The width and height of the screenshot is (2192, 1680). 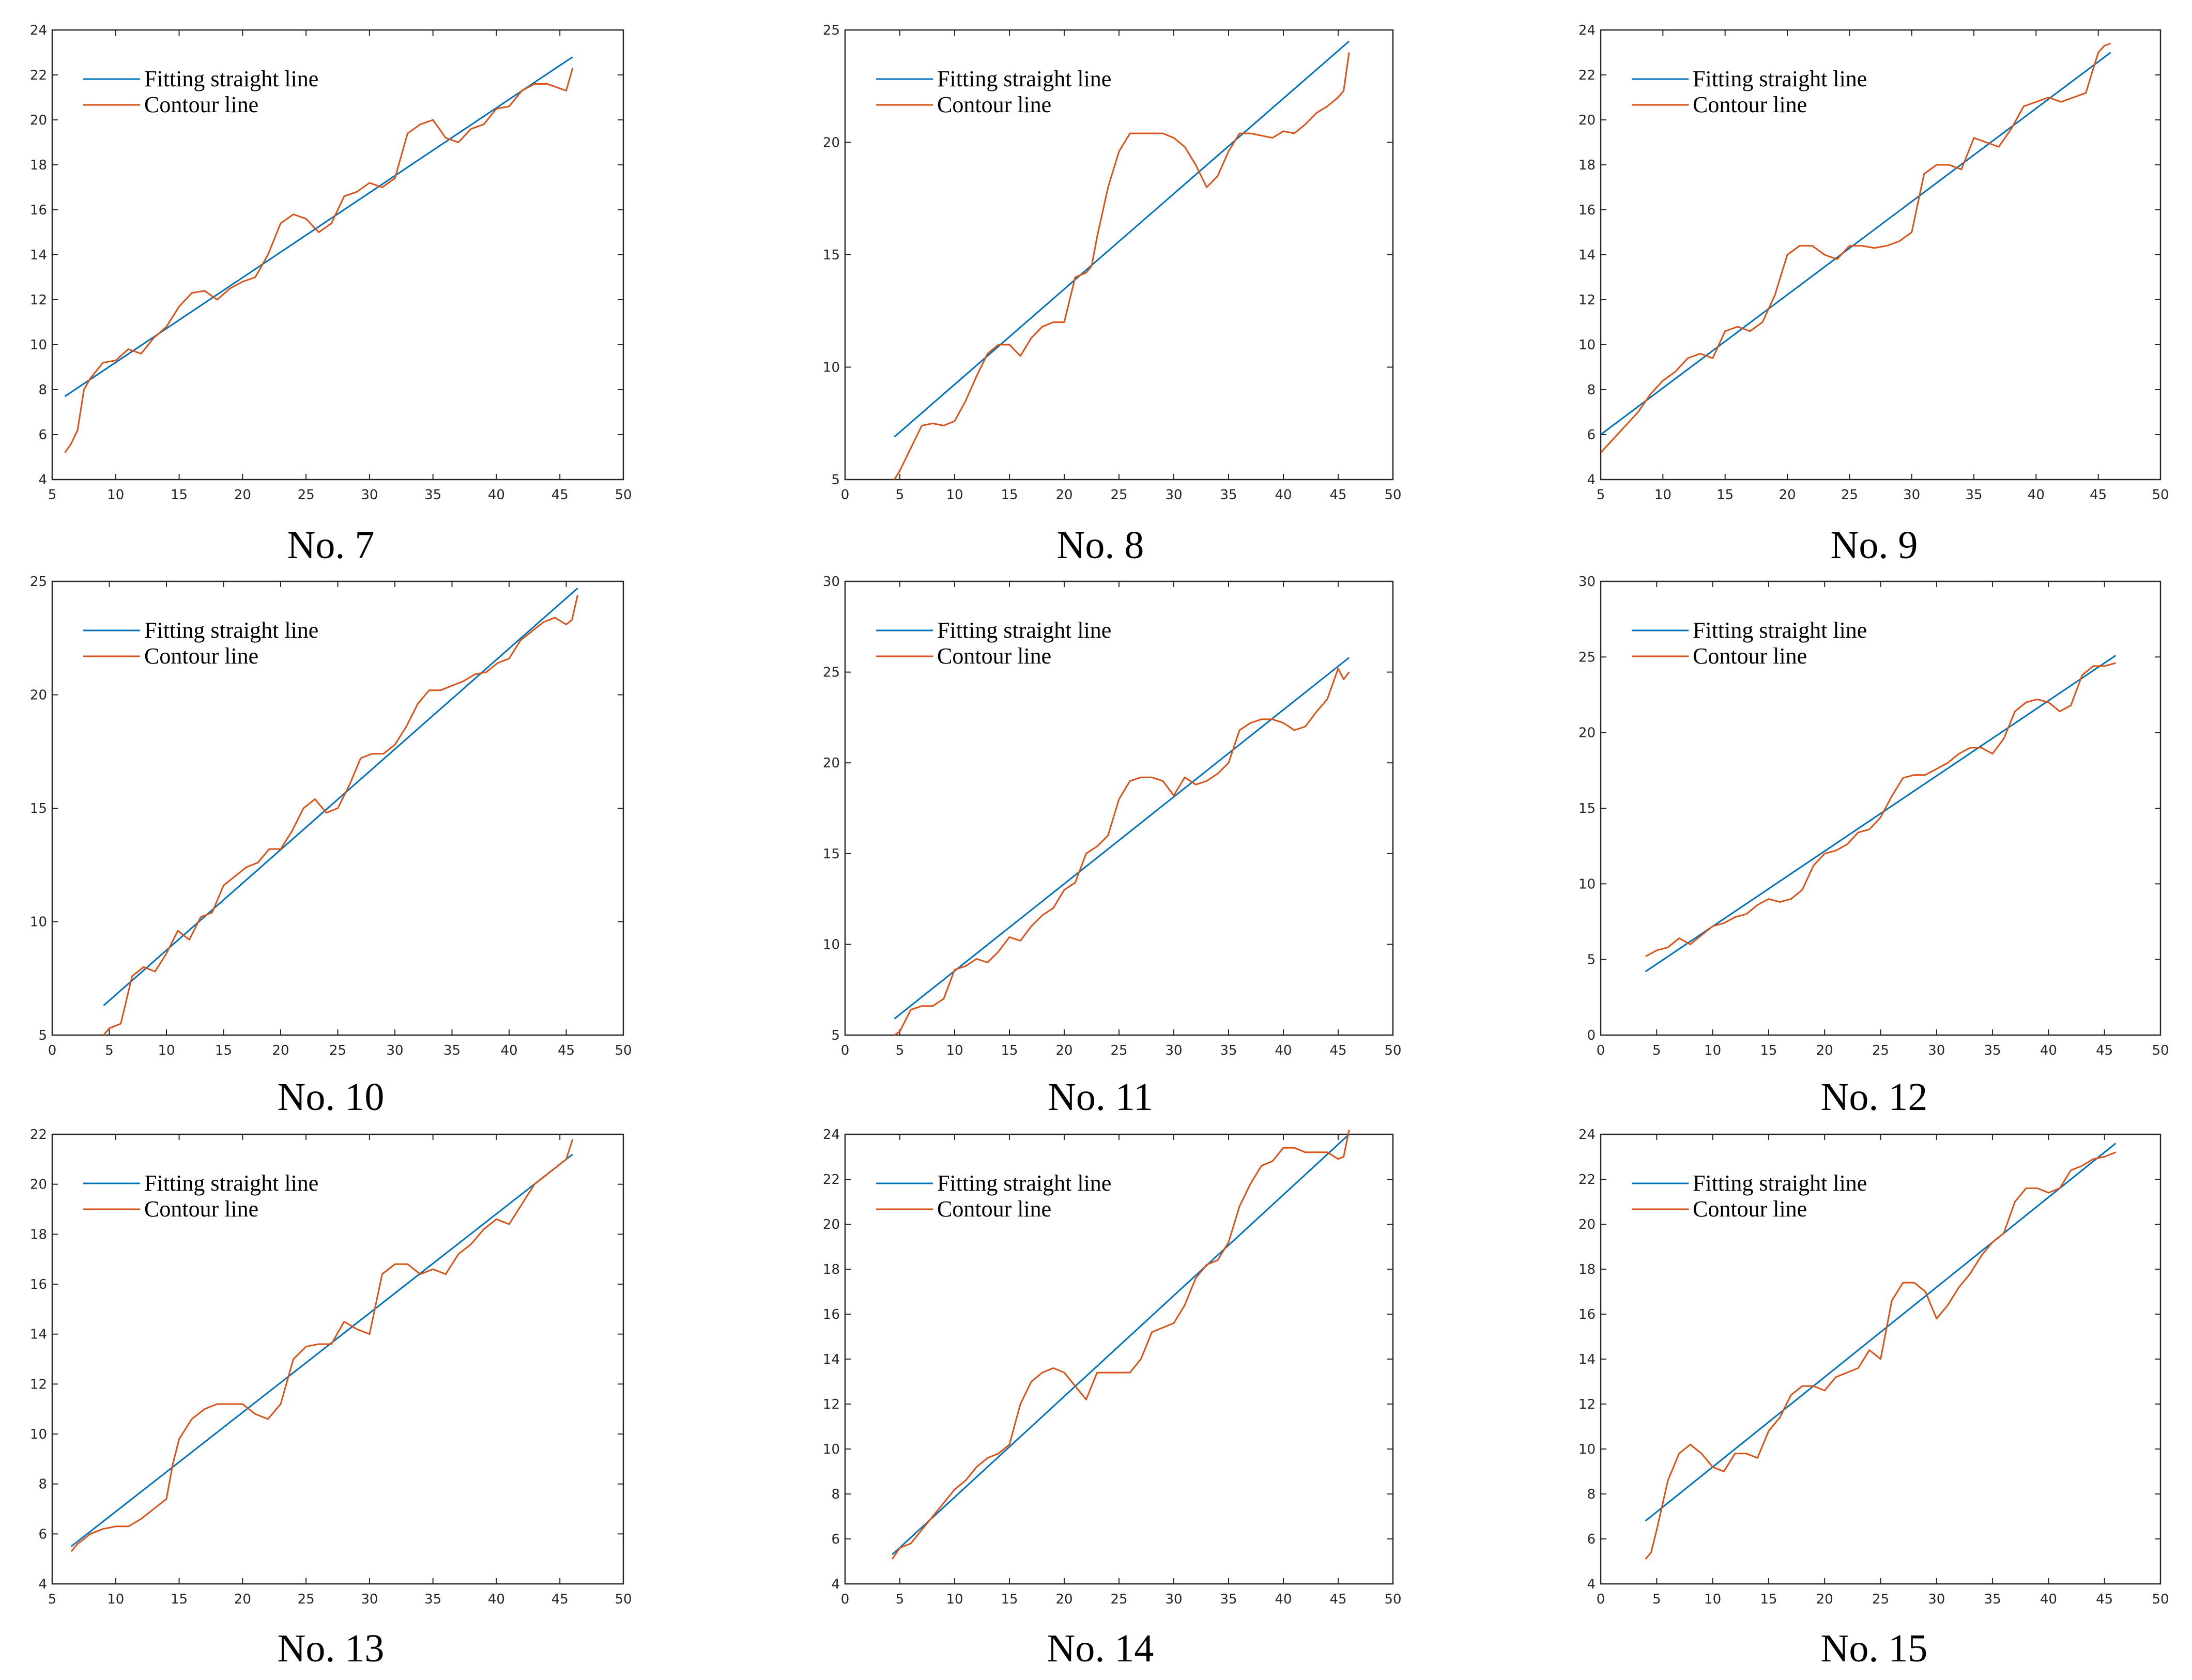 I want to click on x-tick-label: 30, so click(x=1173, y=1599).